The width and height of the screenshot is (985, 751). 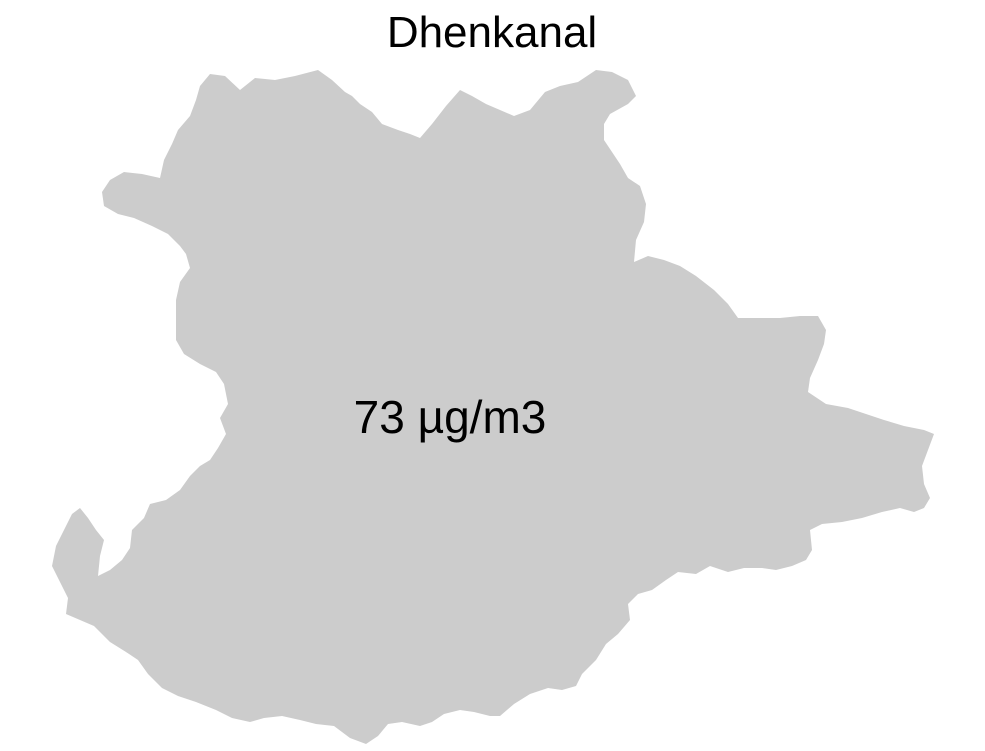 I want to click on pm-value-label: 73 µg/m3, so click(x=450, y=417).